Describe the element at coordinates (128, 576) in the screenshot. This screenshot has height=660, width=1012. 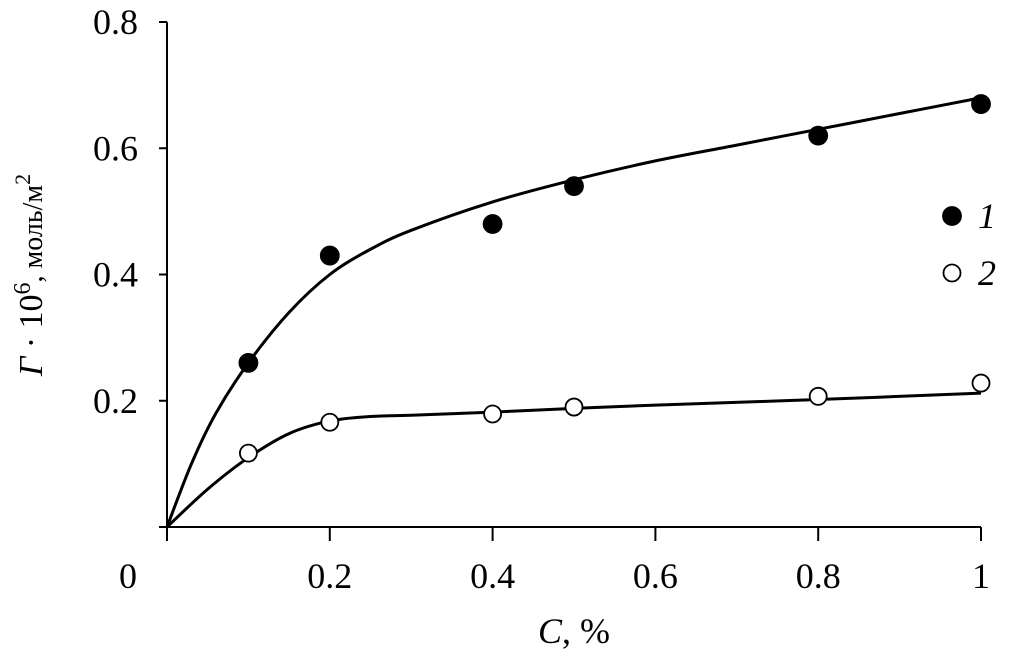
I see `x-tick-label: 0` at that location.